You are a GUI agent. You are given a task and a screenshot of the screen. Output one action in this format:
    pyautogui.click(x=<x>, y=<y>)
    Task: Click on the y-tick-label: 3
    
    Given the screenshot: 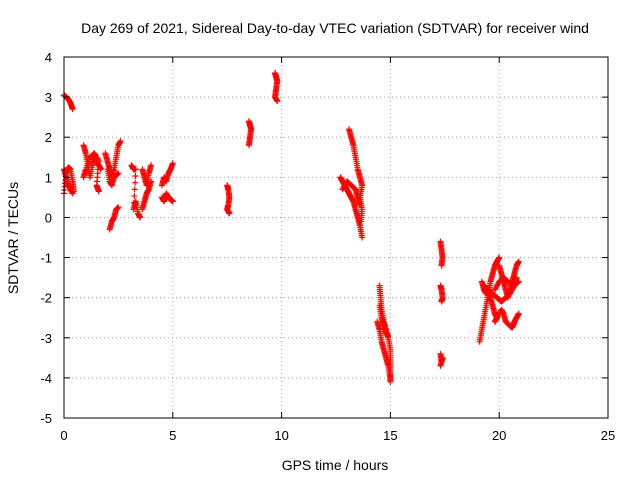 What is the action you would take?
    pyautogui.click(x=48, y=97)
    